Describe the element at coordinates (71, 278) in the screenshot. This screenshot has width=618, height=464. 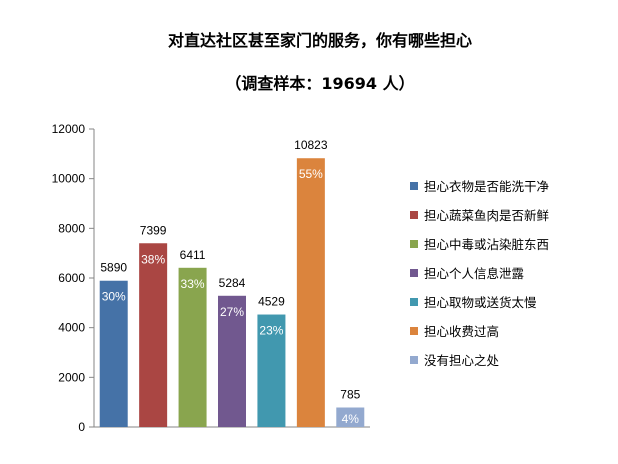
I see `y-tick-label: 6000` at that location.